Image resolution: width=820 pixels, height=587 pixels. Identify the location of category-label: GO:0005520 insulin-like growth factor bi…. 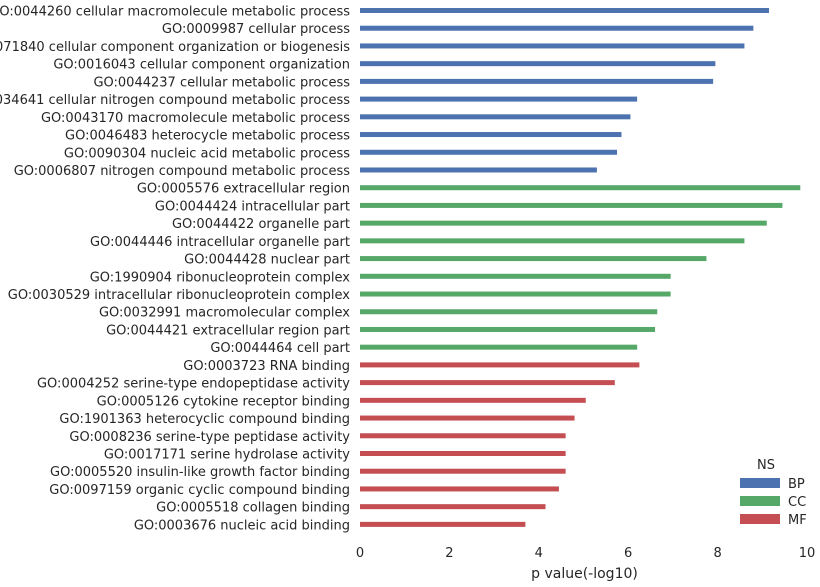
(200, 472).